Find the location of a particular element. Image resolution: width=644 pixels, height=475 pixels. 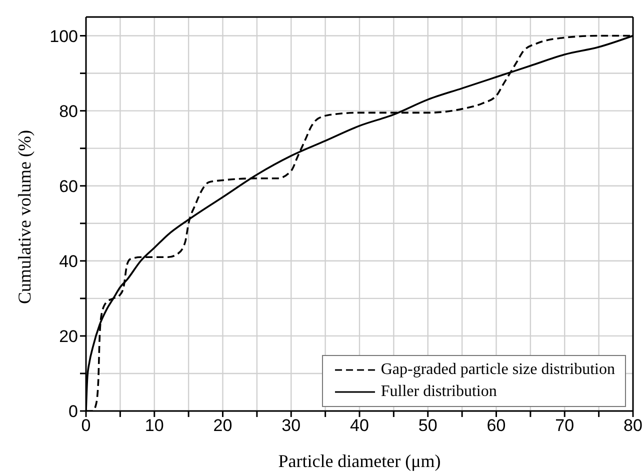

legend-label: Gap-graded particle size distribution is located at coordinates (497, 370).